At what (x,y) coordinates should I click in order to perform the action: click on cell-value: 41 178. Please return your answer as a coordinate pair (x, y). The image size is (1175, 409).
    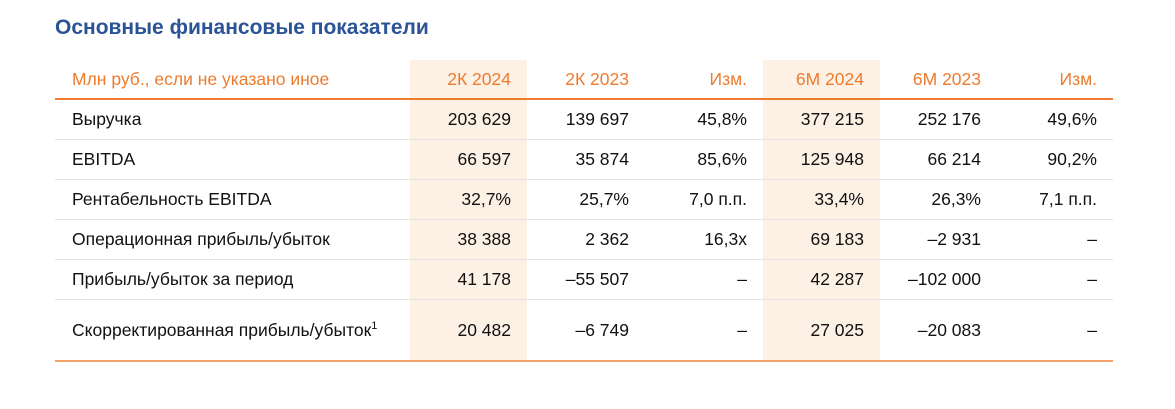
    Looking at the image, I should click on (468, 279).